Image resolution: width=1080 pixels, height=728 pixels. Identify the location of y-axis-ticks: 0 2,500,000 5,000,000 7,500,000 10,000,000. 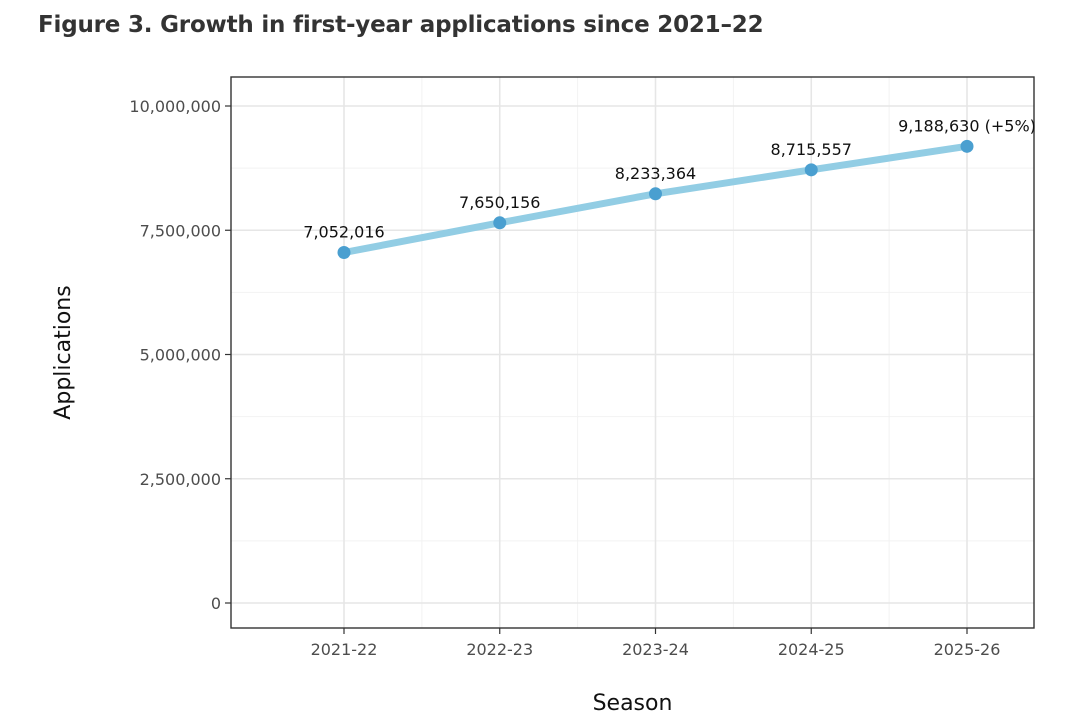
(180, 355).